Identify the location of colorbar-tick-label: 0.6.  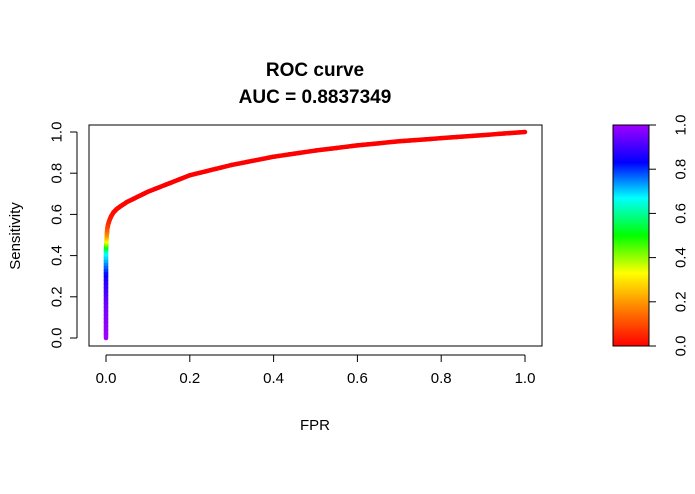
(681, 213).